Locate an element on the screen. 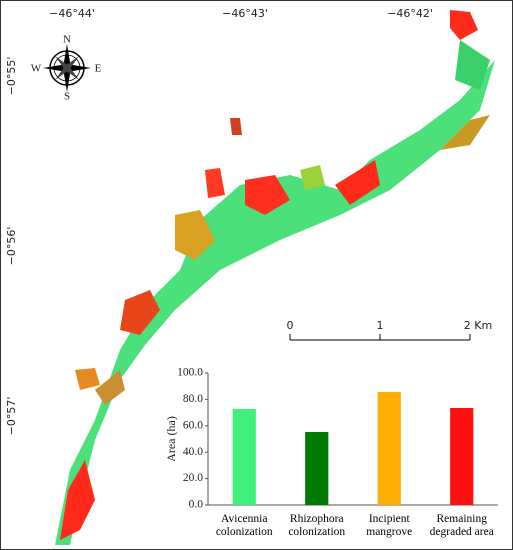 Image resolution: width=513 pixels, height=550 pixels. y-tick-label: 80.0 is located at coordinates (193, 399).